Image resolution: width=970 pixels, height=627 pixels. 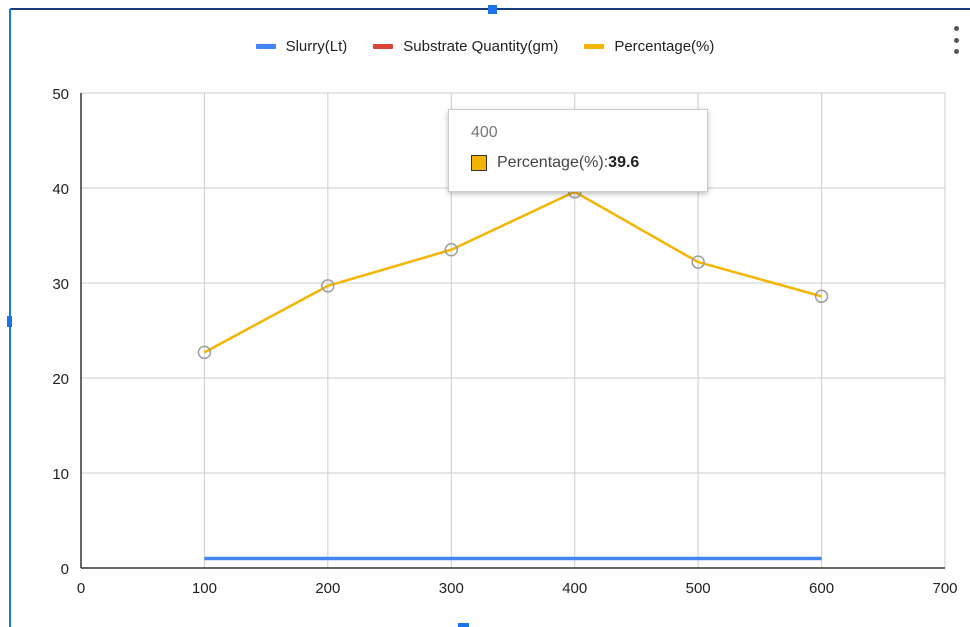 I want to click on tooltip-value: 39.6, so click(x=624, y=162).